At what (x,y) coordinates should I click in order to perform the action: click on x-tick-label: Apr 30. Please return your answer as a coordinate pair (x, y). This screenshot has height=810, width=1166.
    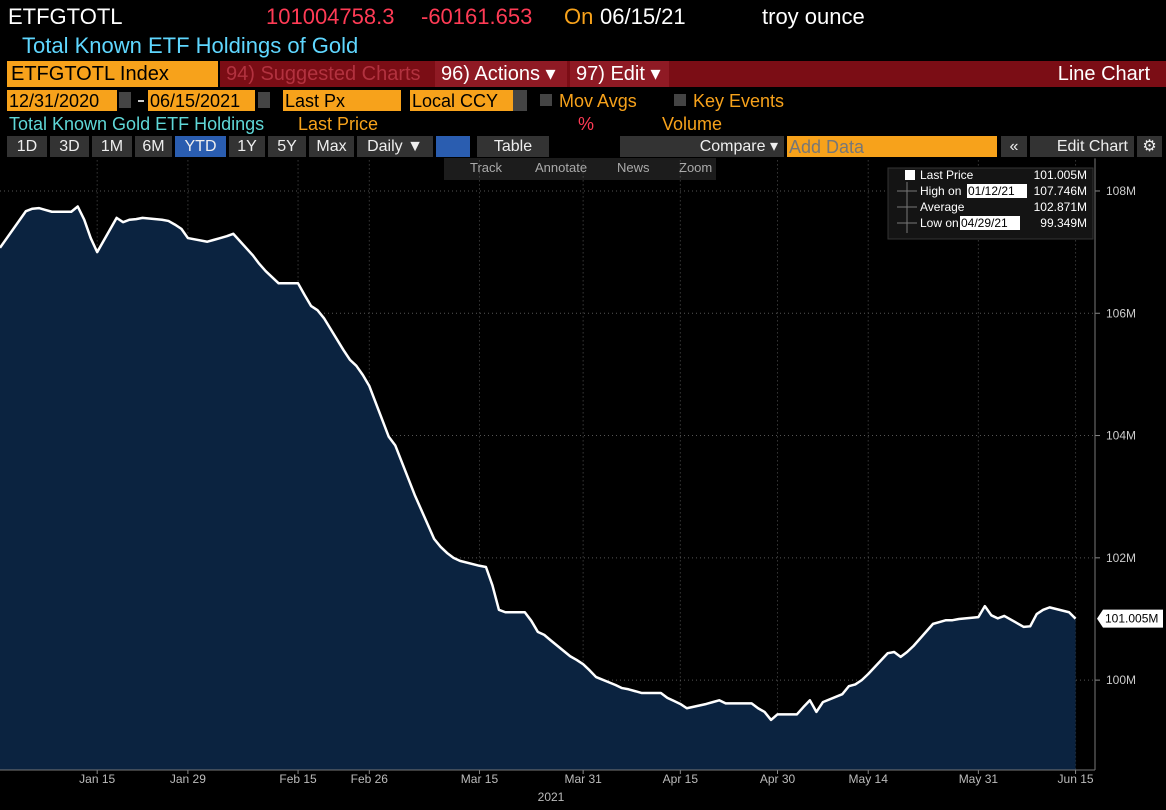
    Looking at the image, I should click on (778, 779).